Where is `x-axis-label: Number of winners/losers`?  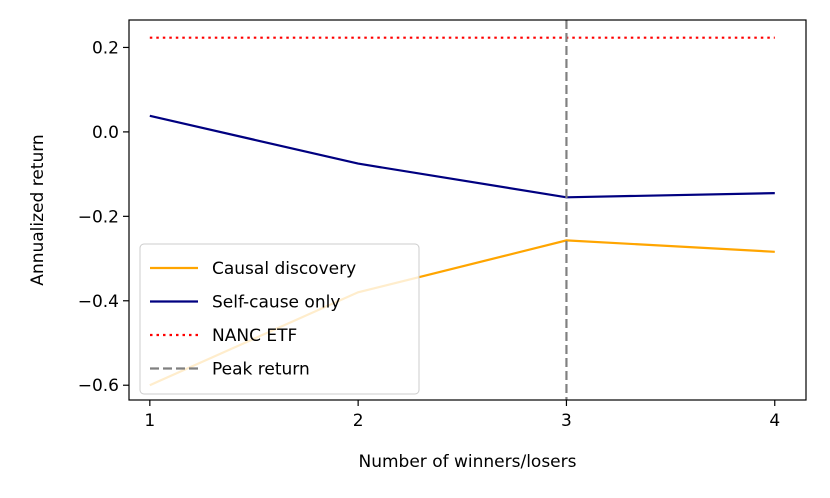
x-axis-label: Number of winners/losers is located at coordinates (468, 462).